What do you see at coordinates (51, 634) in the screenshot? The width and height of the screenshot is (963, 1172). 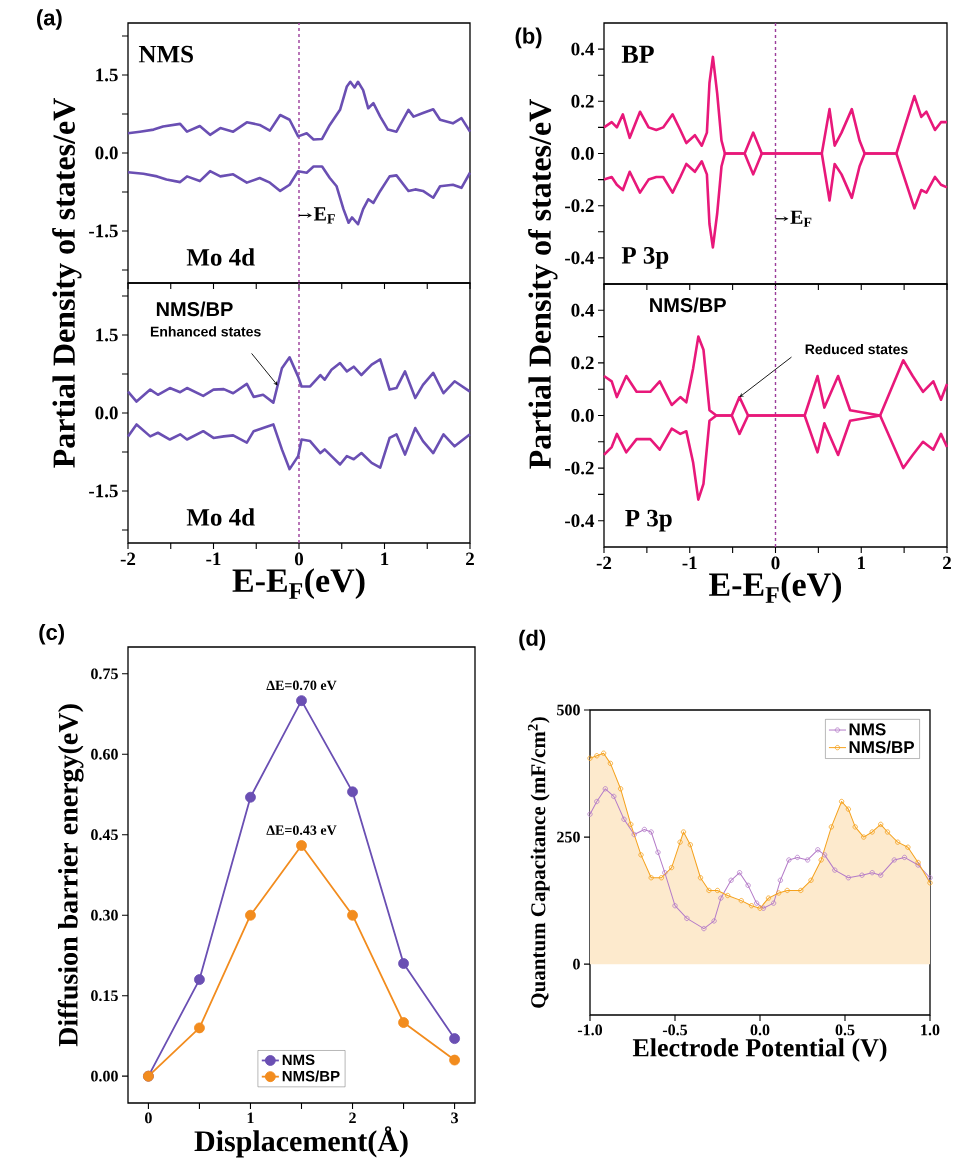 I see `chart-title: (c)` at bounding box center [51, 634].